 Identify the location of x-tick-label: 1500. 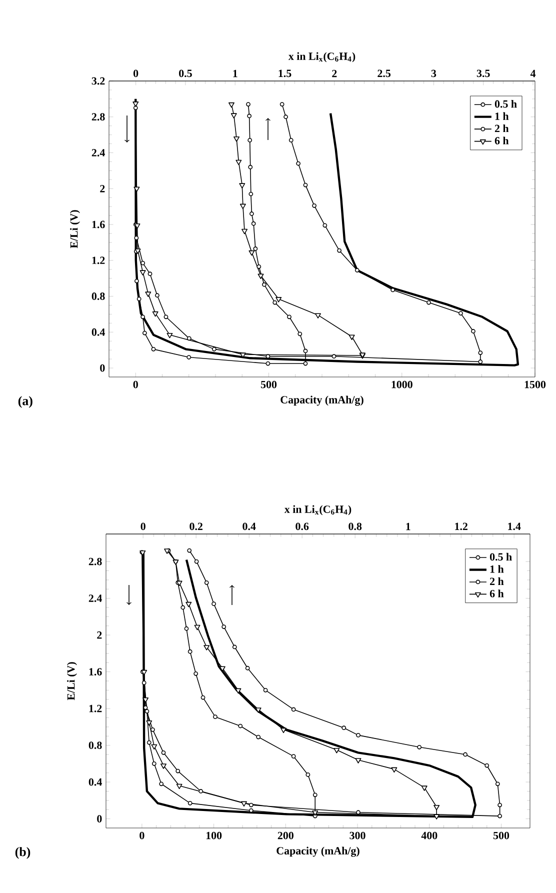
(535, 384).